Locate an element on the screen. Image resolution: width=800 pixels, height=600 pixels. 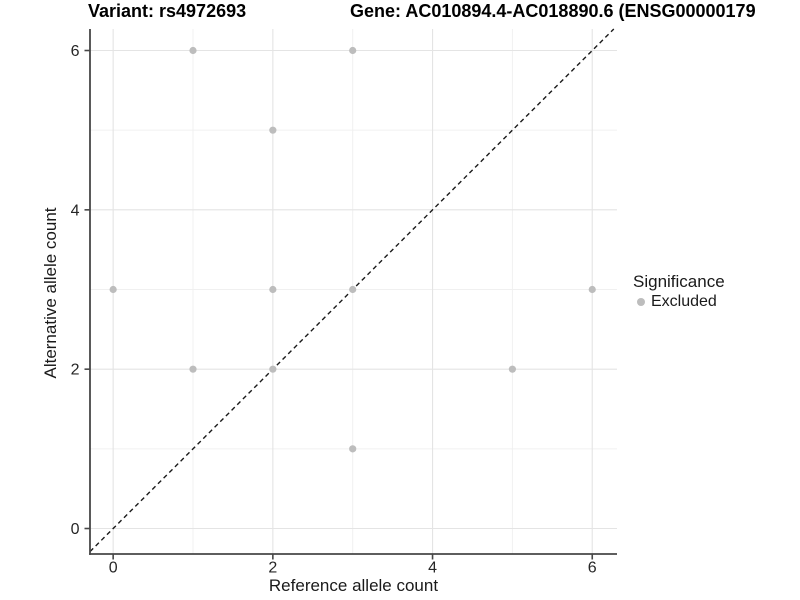
legend: Significance Excluded is located at coordinates (679, 291).